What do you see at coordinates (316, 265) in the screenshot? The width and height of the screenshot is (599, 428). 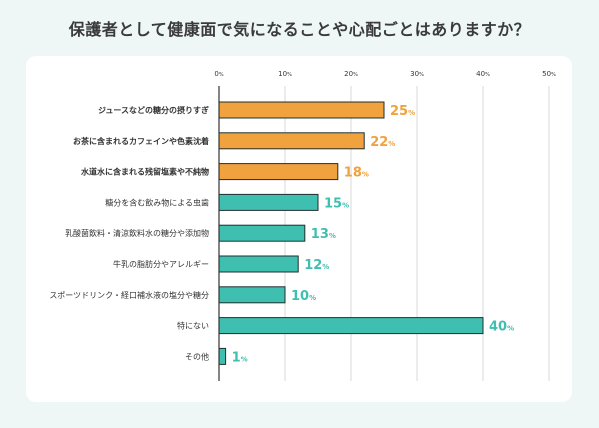 I see `value-label: 12%` at bounding box center [316, 265].